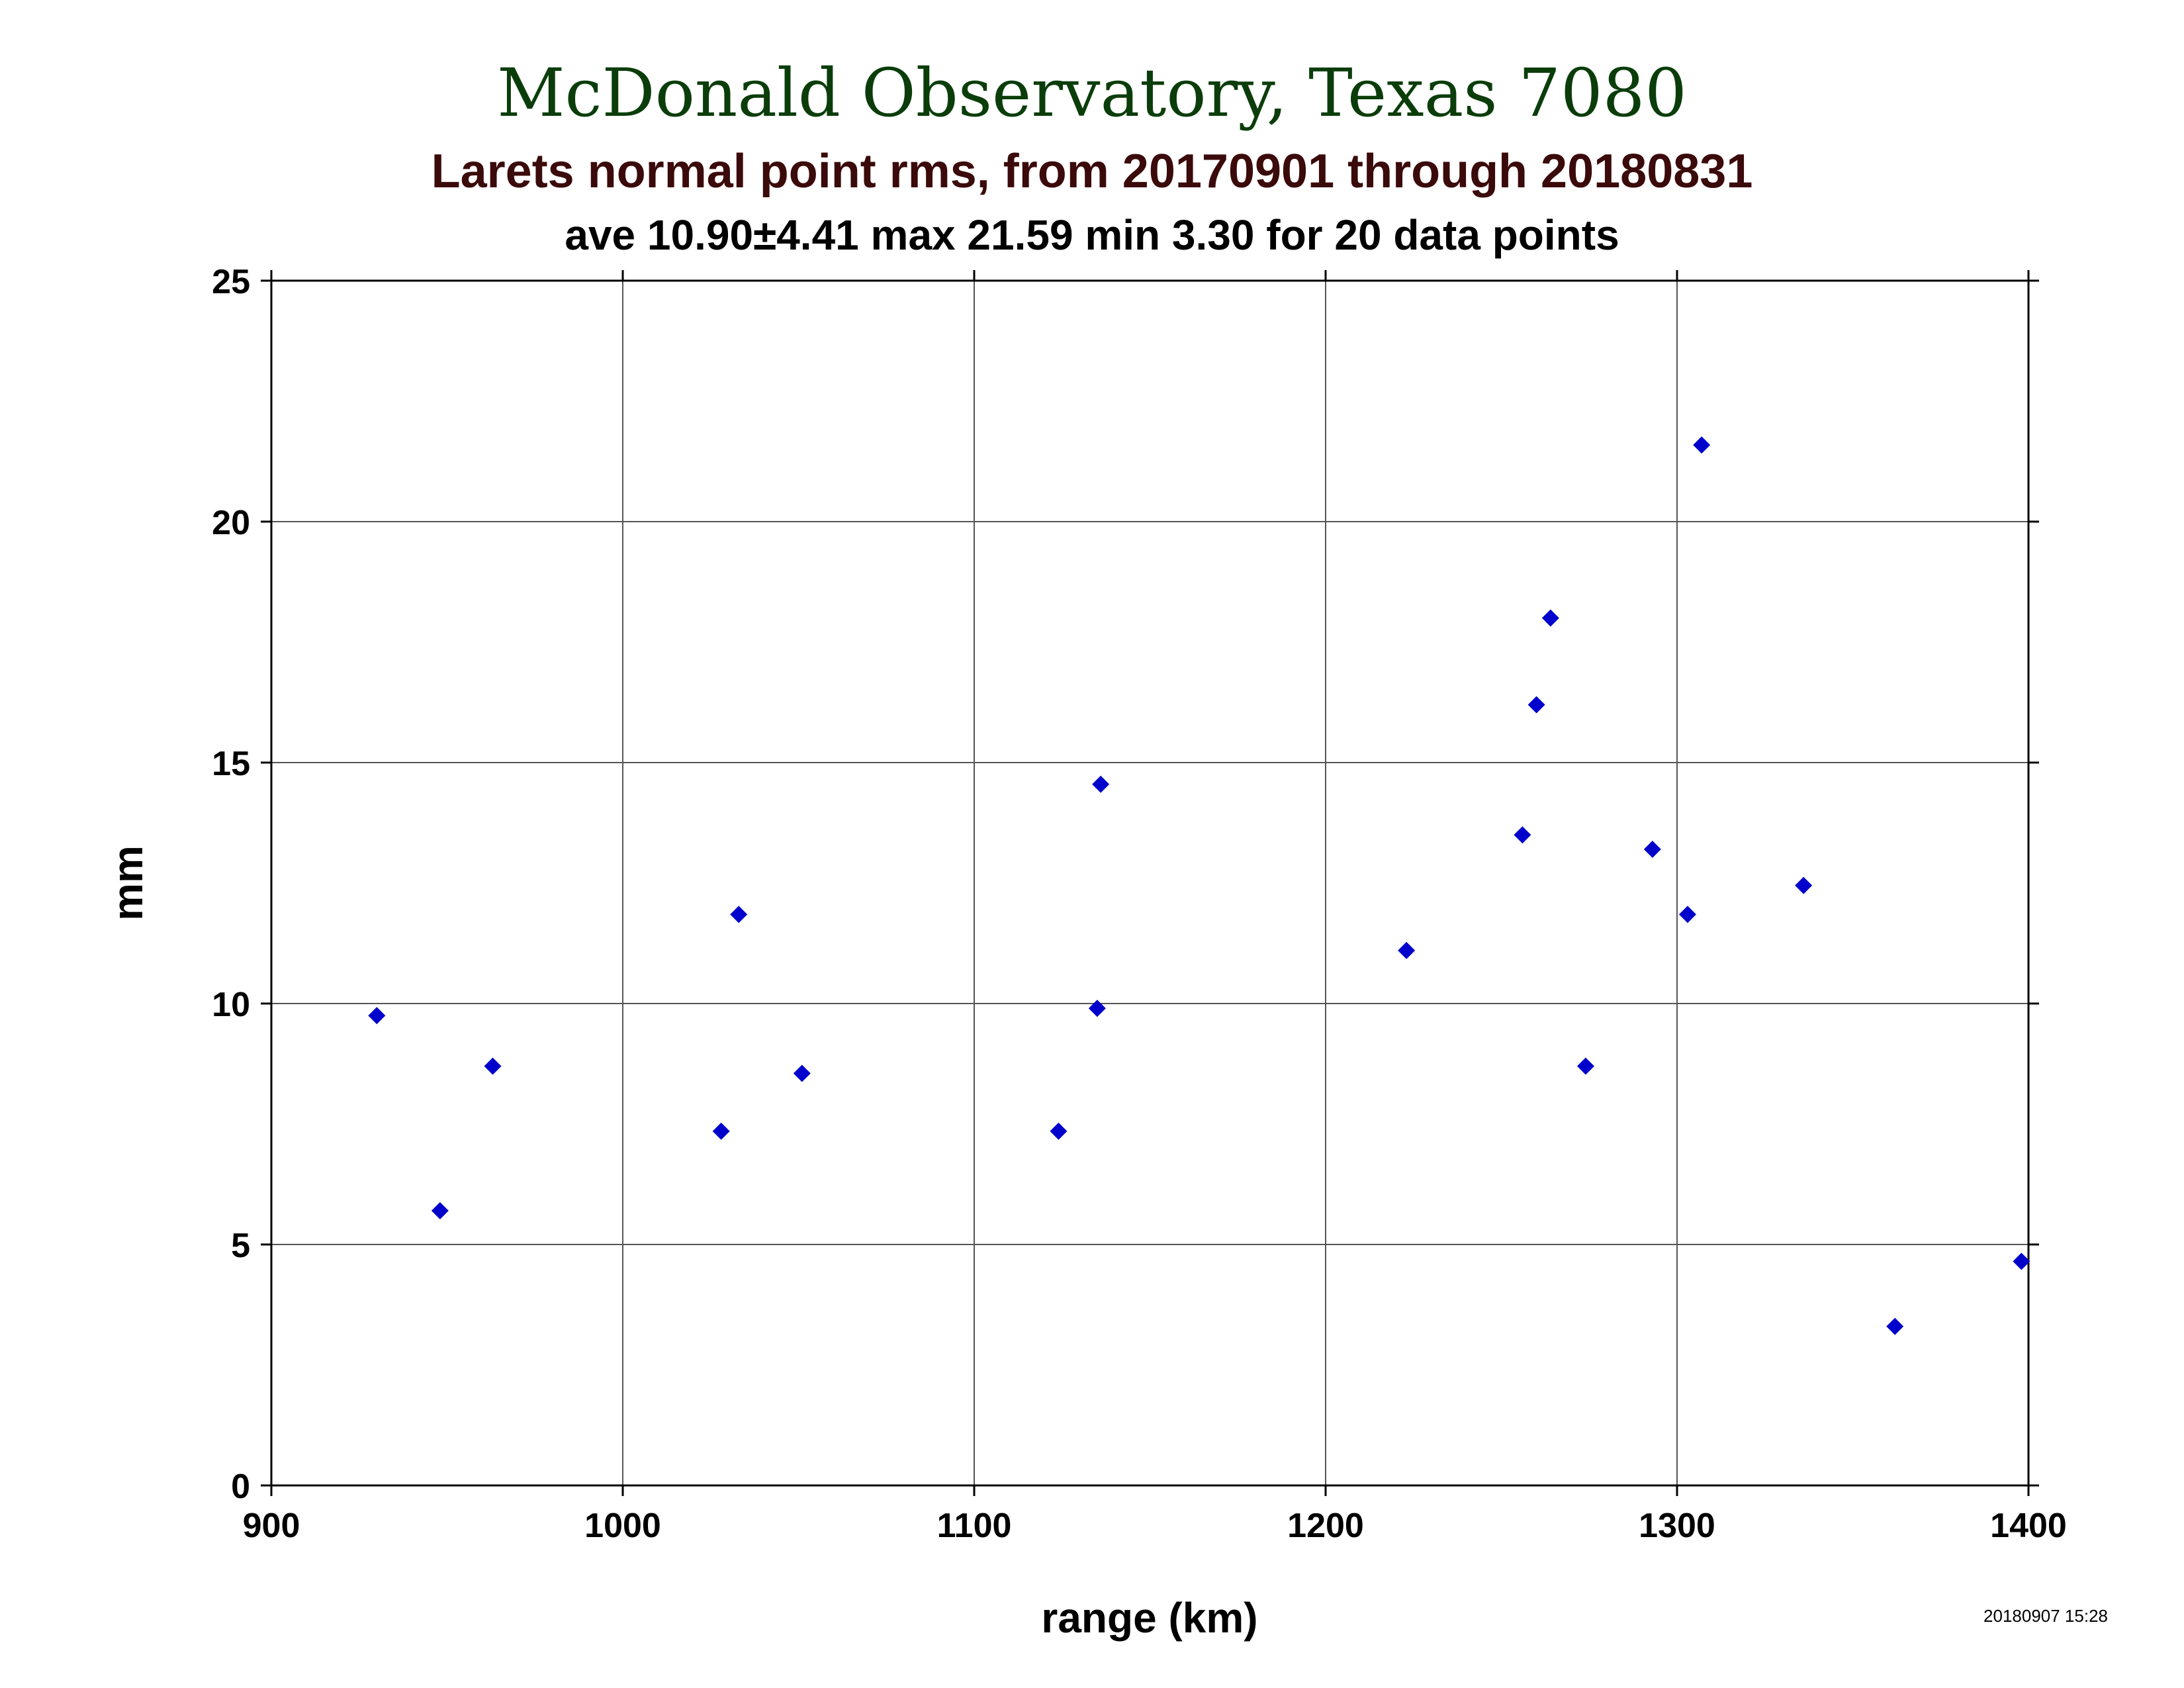 The image size is (2184, 1688). What do you see at coordinates (240, 1246) in the screenshot?
I see `y-tick-label: 5` at bounding box center [240, 1246].